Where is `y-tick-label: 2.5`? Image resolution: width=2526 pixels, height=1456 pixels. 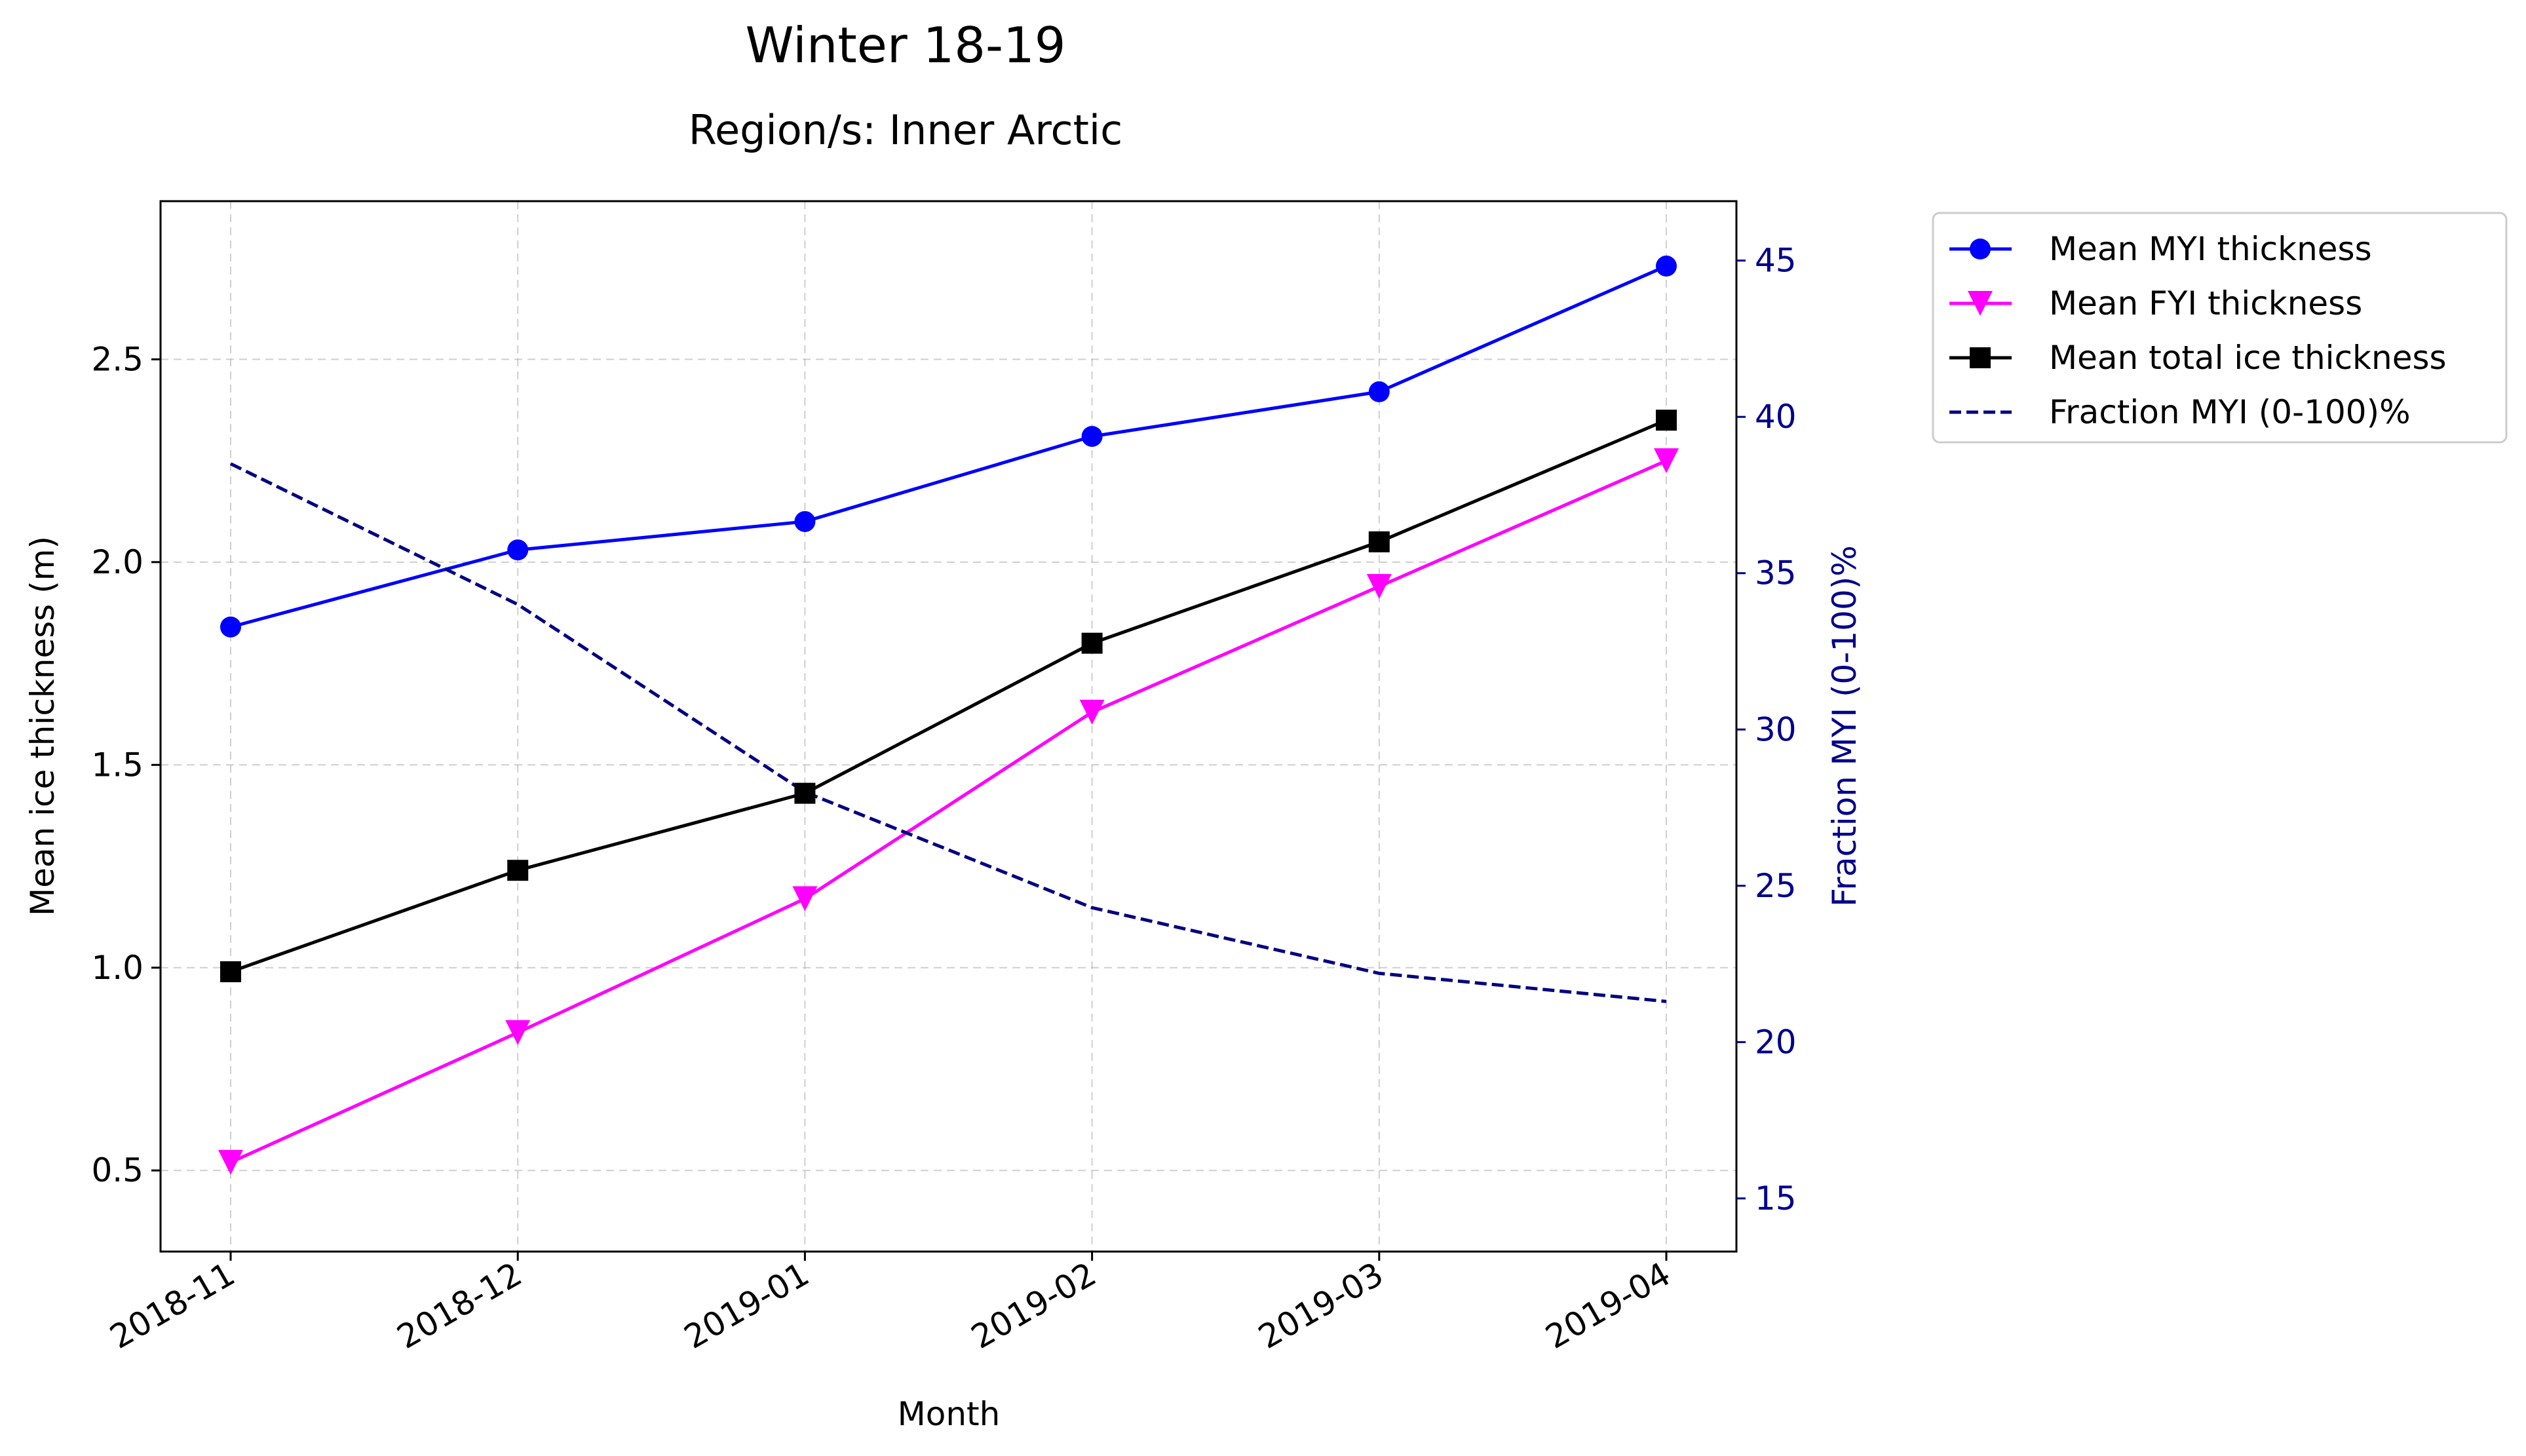 y-tick-label: 2.5 is located at coordinates (118, 359).